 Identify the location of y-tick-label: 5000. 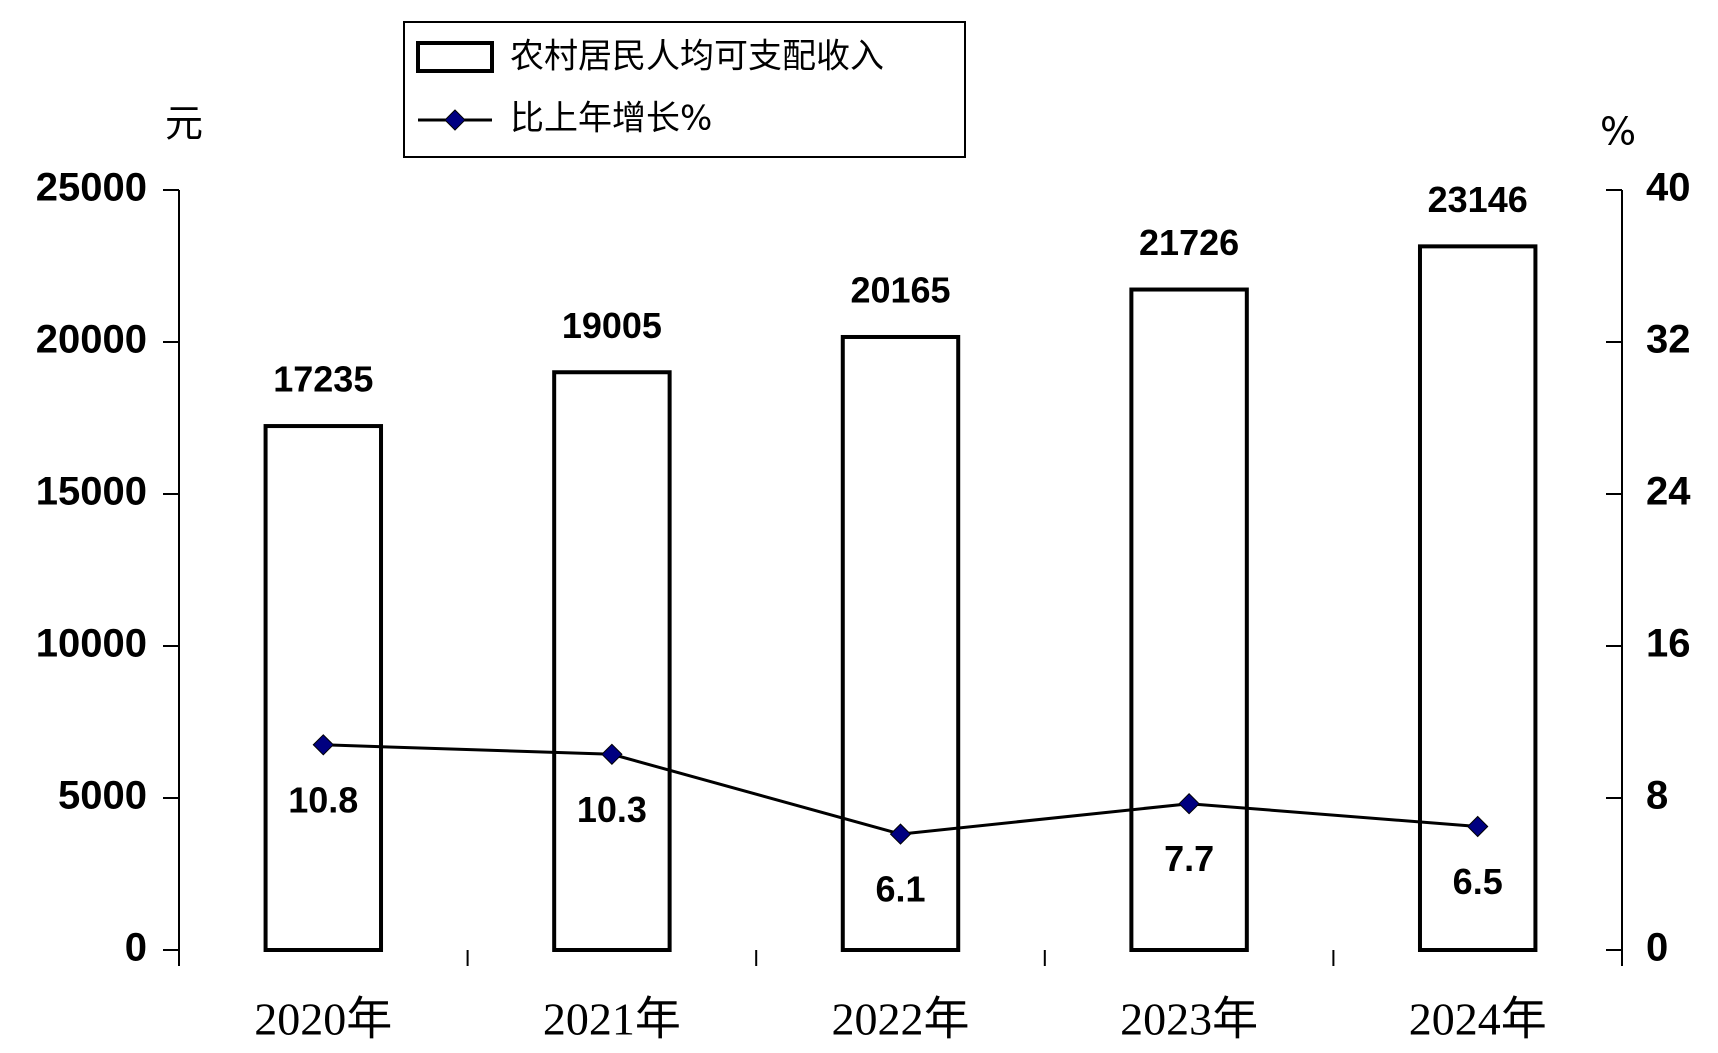
(102, 796).